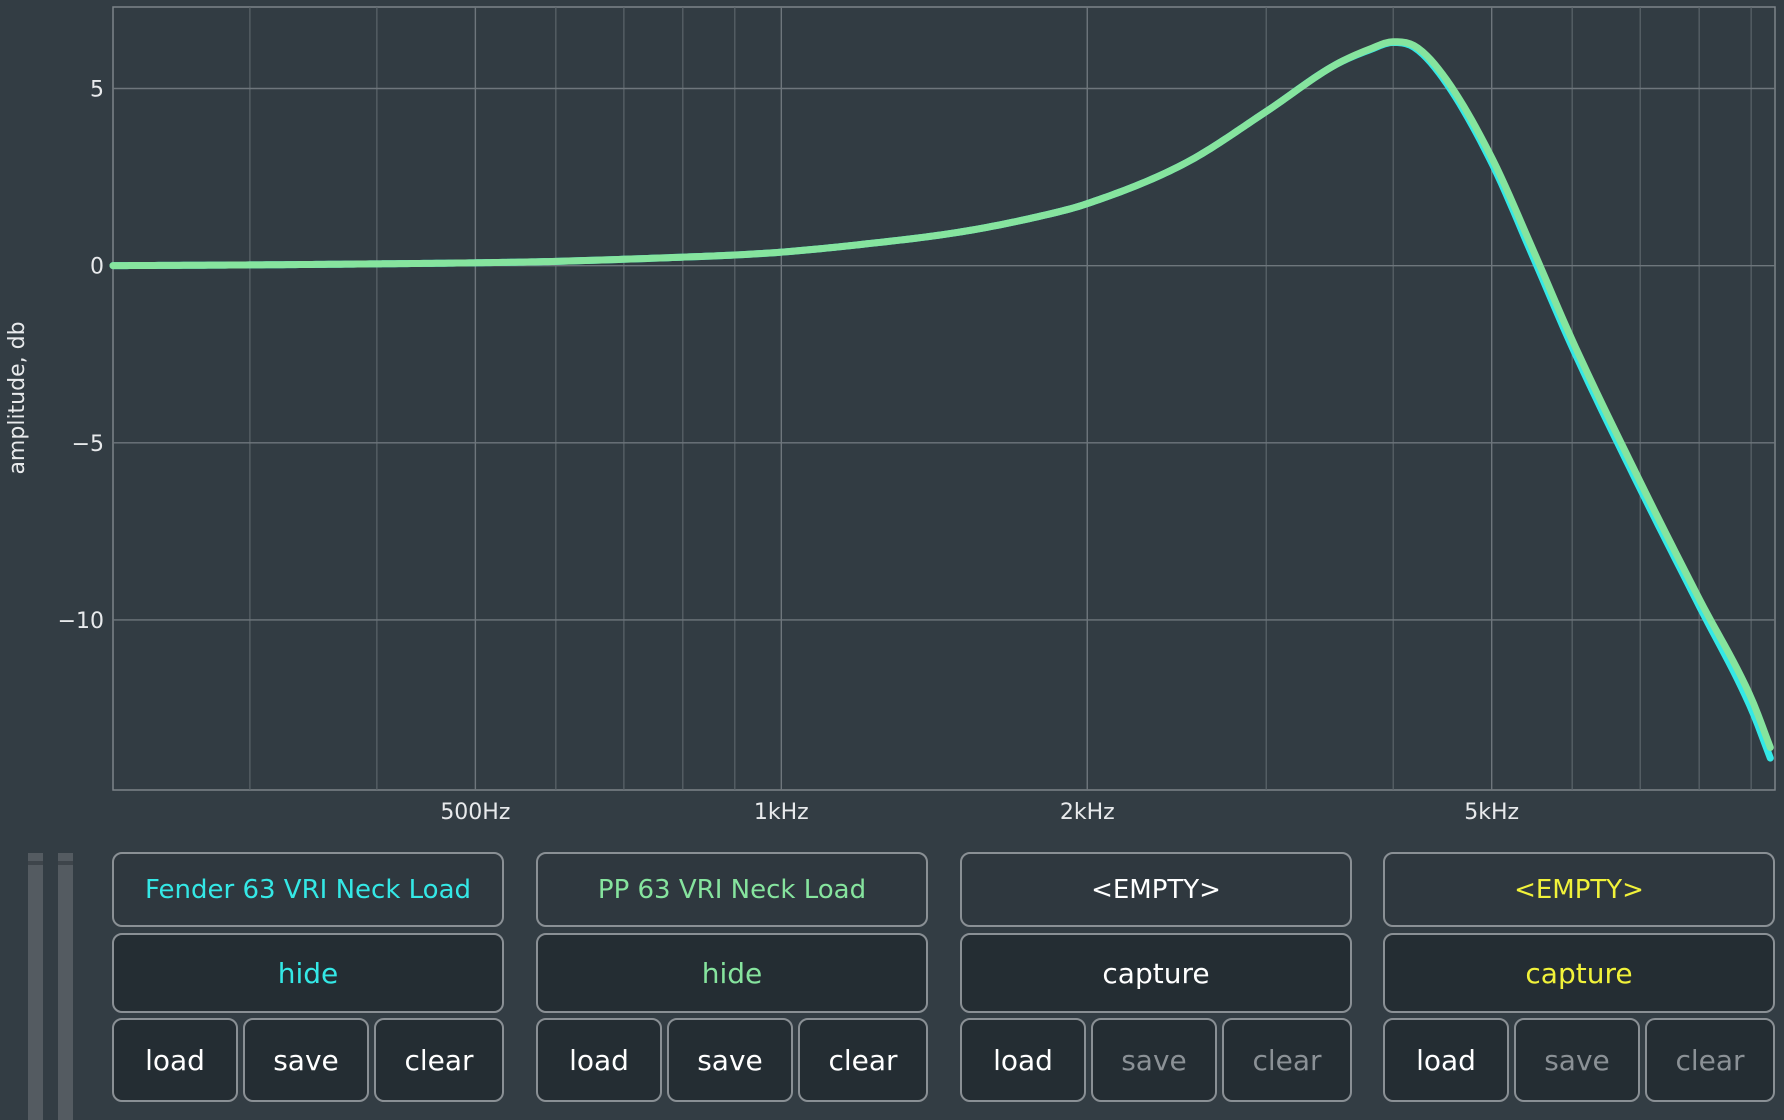 The height and width of the screenshot is (1120, 1784). I want to click on x-tick-label: 500Hz, so click(475, 812).